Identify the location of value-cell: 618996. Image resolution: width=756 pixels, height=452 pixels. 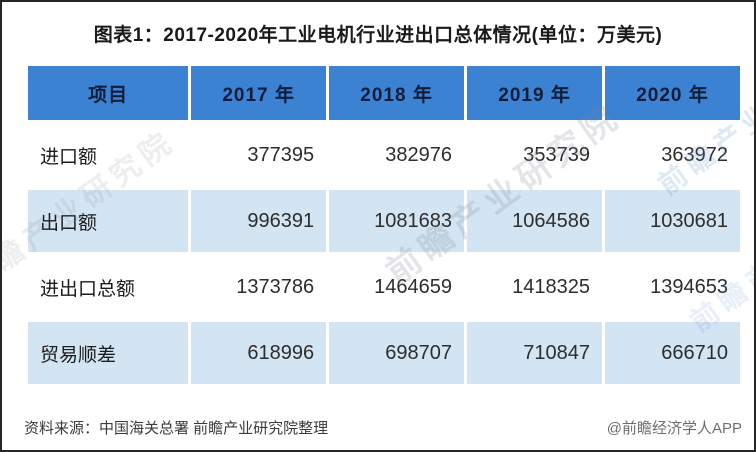
(259, 353).